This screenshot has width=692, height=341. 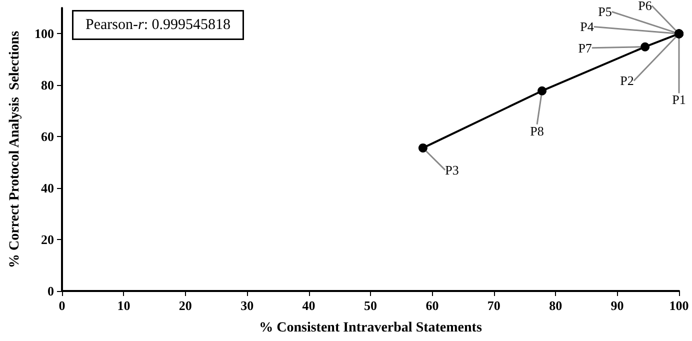 What do you see at coordinates (679, 305) in the screenshot?
I see `x-tick-label: 100` at bounding box center [679, 305].